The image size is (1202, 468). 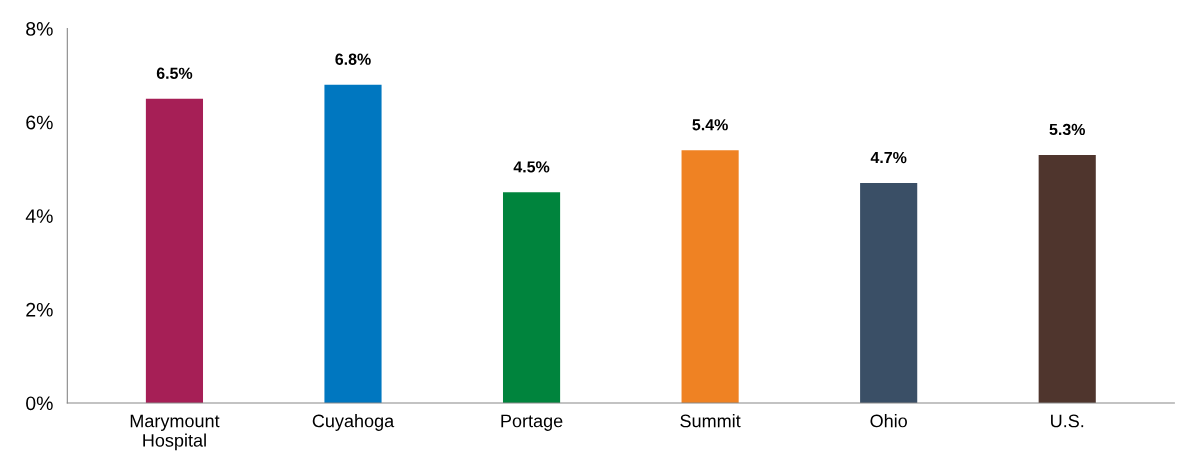 What do you see at coordinates (353, 59) in the screenshot?
I see `data-label: 6.8%` at bounding box center [353, 59].